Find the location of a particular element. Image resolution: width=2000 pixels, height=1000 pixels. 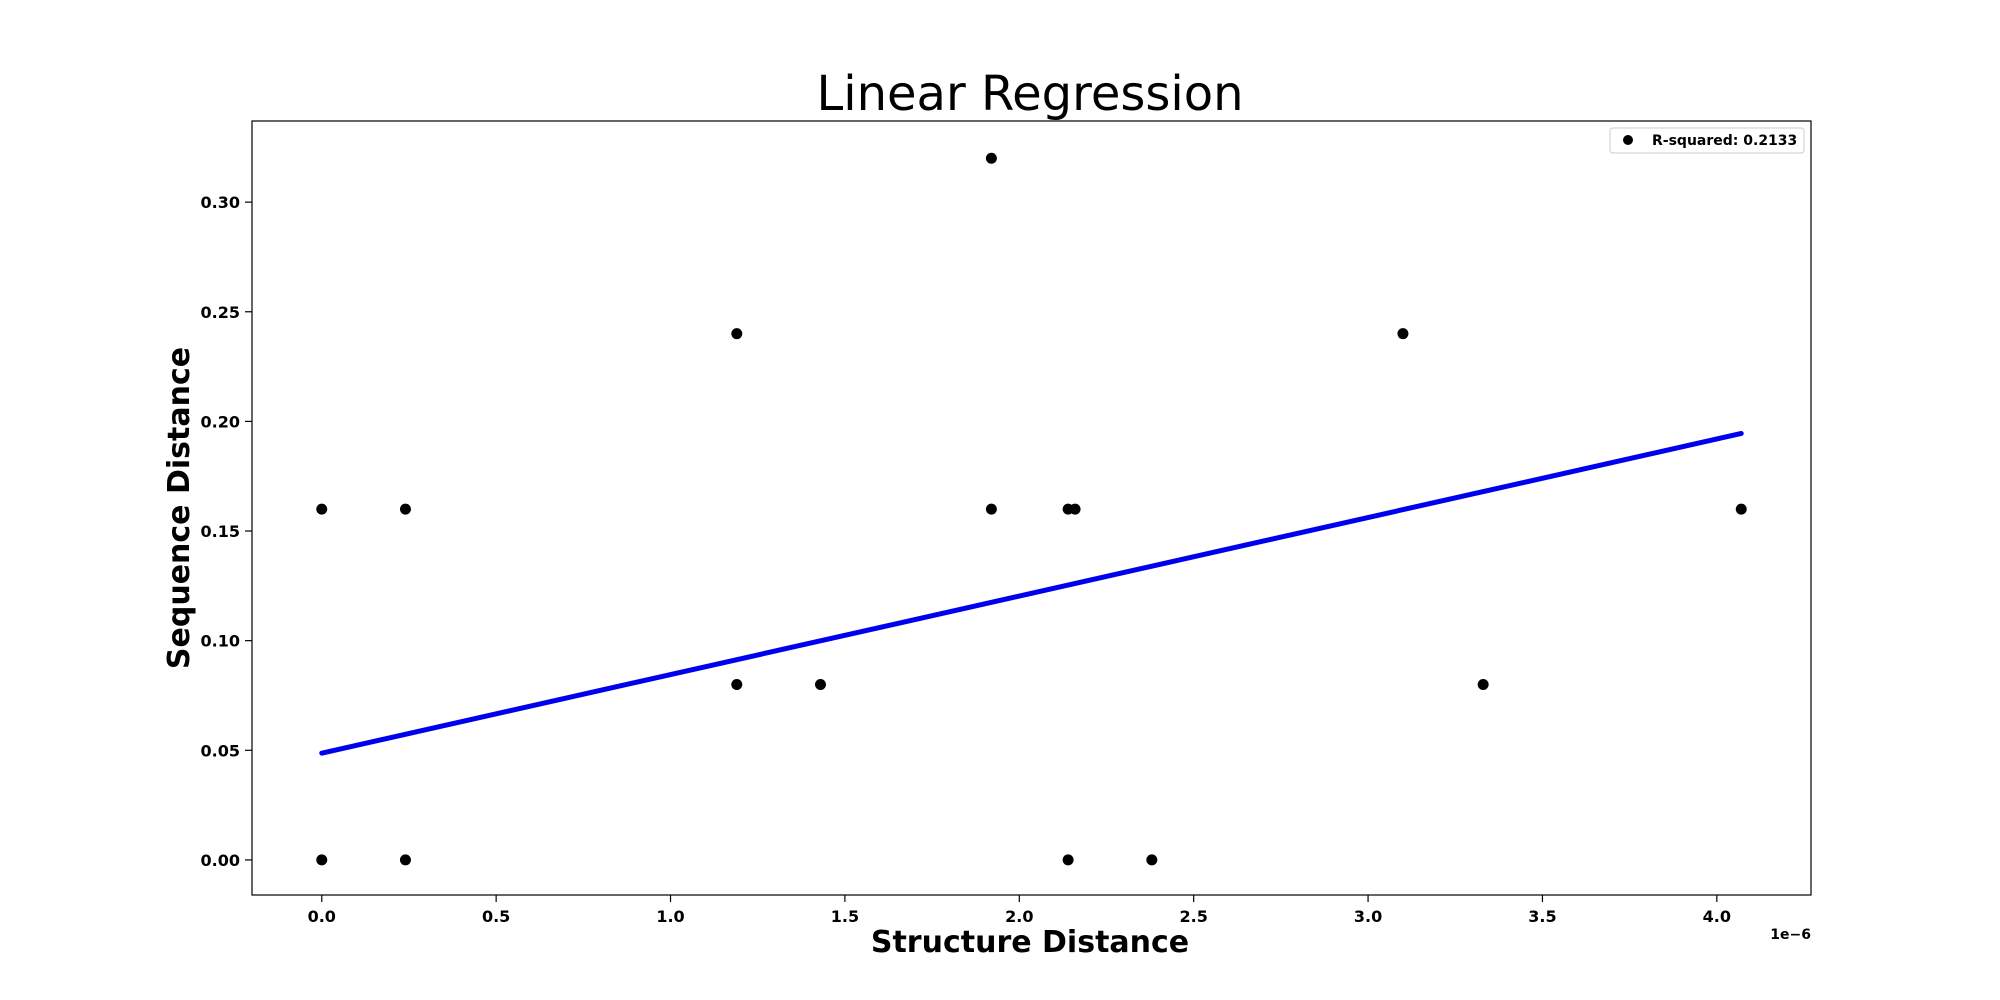

x-tick-label: 1.0 is located at coordinates (670, 916).